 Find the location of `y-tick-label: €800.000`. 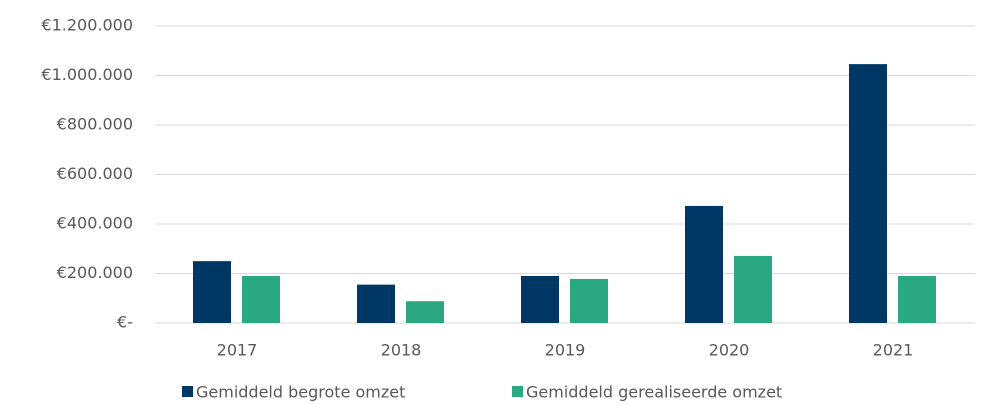

y-tick-label: €800.000 is located at coordinates (95, 124).